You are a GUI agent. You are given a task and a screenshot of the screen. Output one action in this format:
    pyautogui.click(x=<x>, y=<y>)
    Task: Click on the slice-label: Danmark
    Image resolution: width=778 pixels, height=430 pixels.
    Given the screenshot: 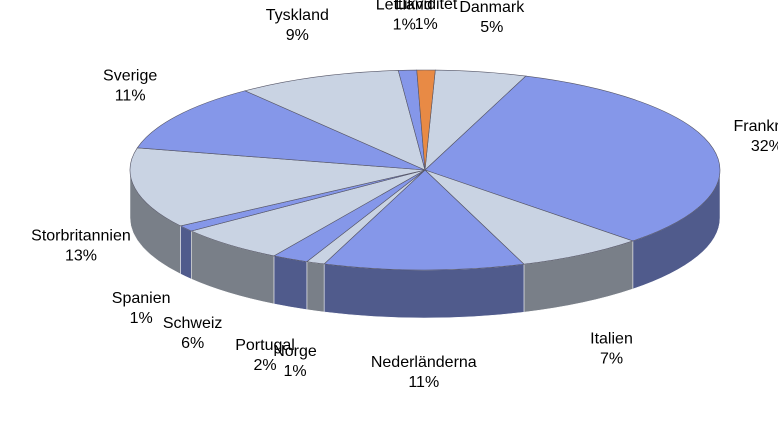 What is the action you would take?
    pyautogui.click(x=492, y=8)
    